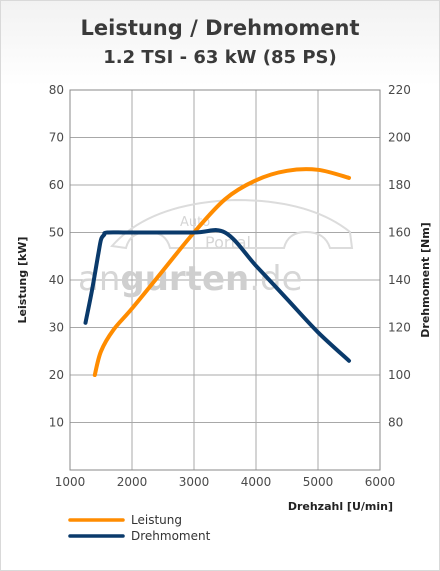  What do you see at coordinates (22, 280) in the screenshot?
I see `y-left-axis-label: Leistung [kW]` at bounding box center [22, 280].